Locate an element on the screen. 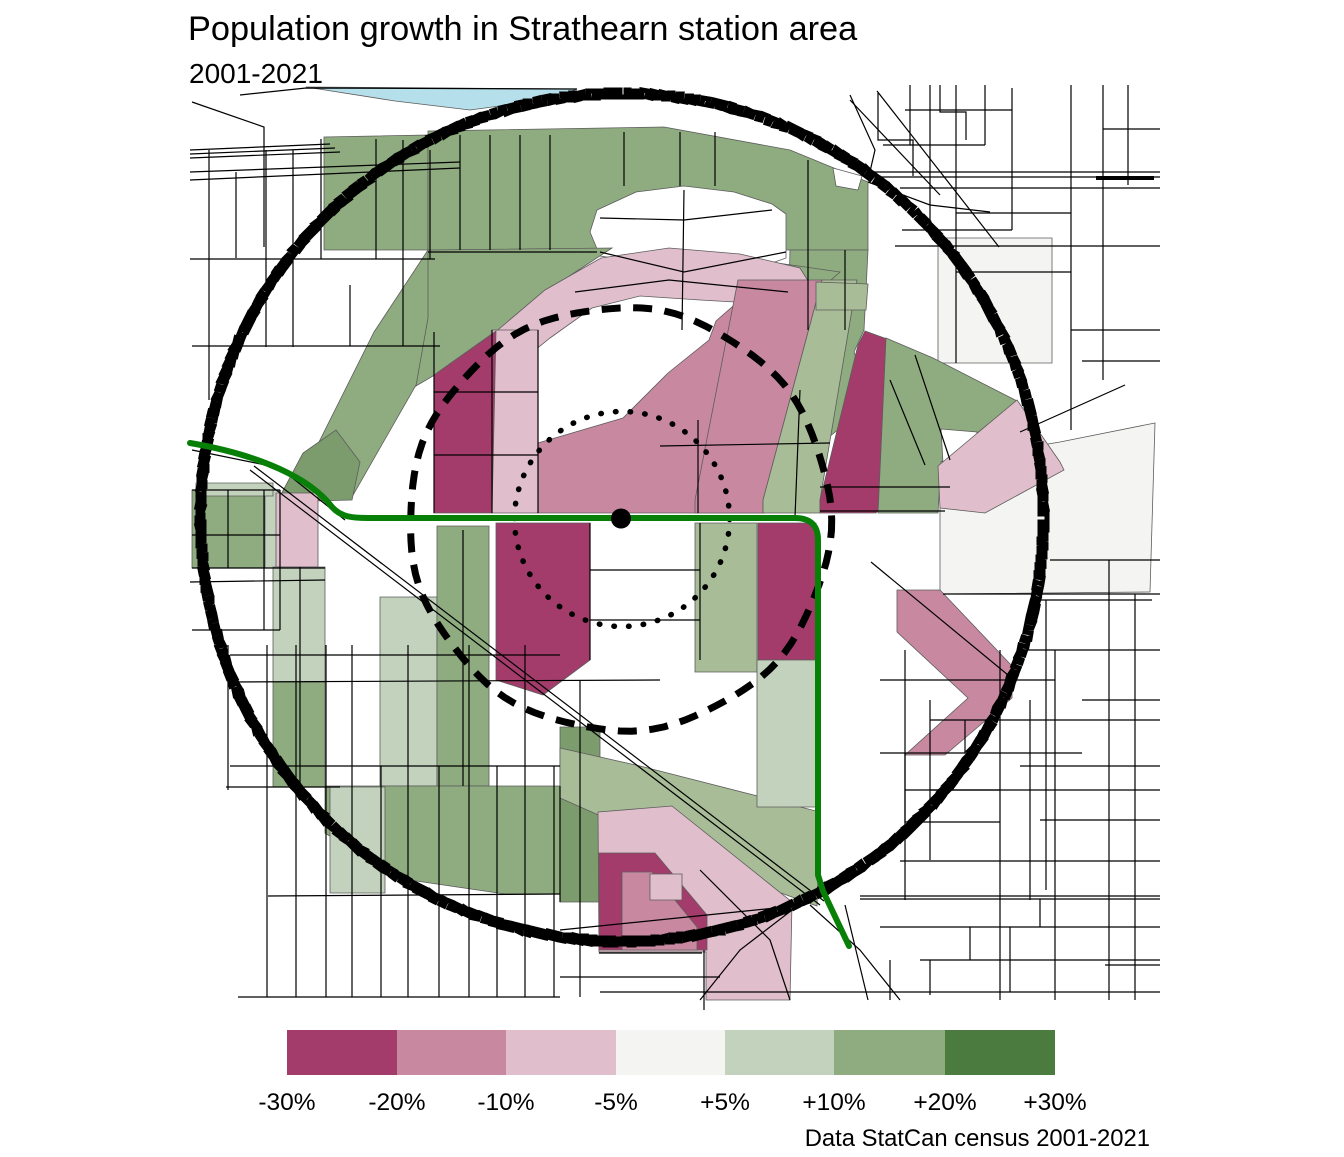 Image resolution: width=1344 pixels, height=1157 pixels. svg-text: +10% is located at coordinates (833, 1102).